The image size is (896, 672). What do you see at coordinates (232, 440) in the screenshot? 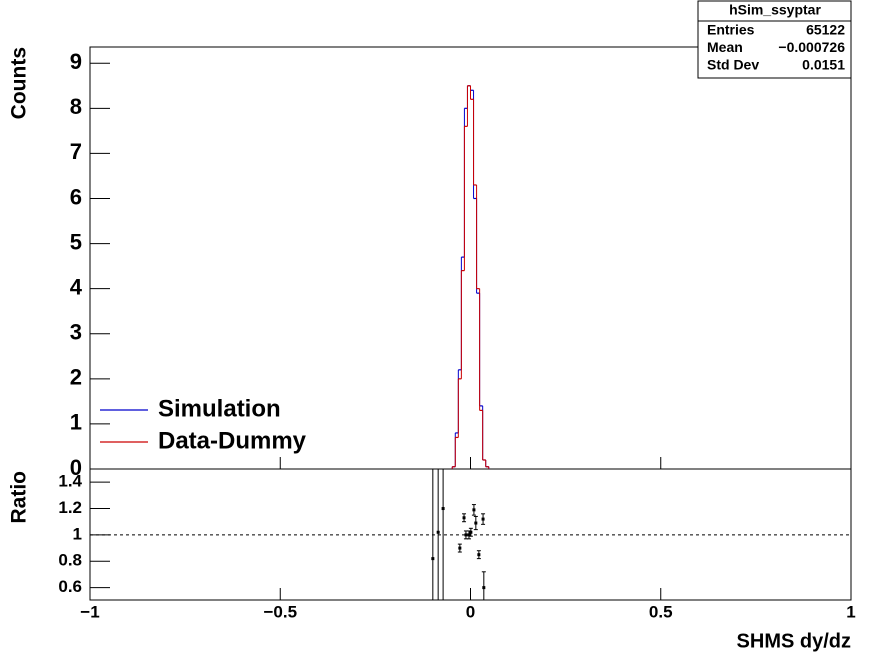
I see `legend-label: Data-Dummy` at bounding box center [232, 440].